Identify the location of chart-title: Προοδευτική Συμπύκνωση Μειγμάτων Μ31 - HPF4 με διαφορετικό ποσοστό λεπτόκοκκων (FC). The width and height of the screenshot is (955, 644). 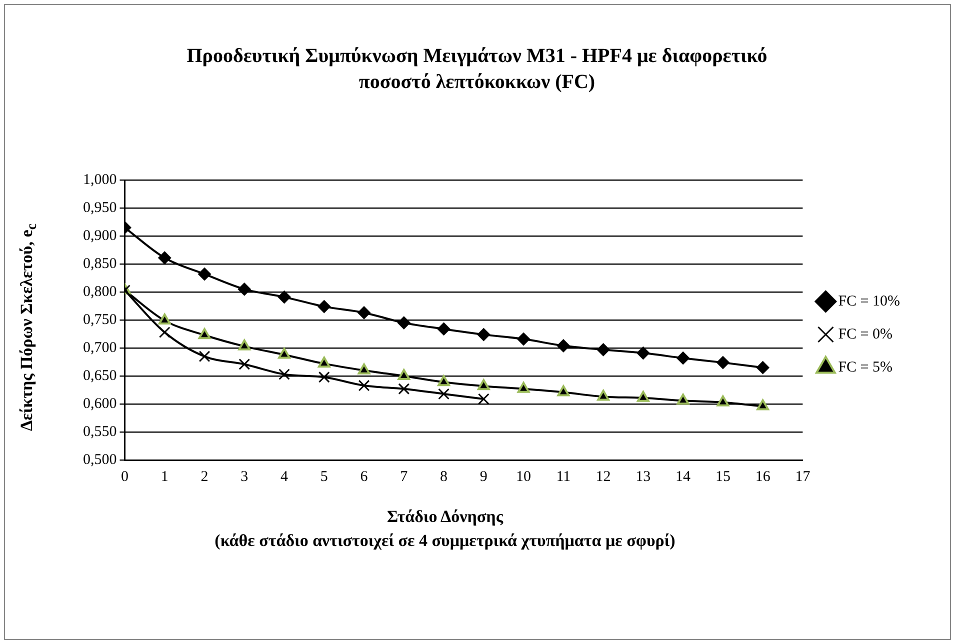
(477, 69).